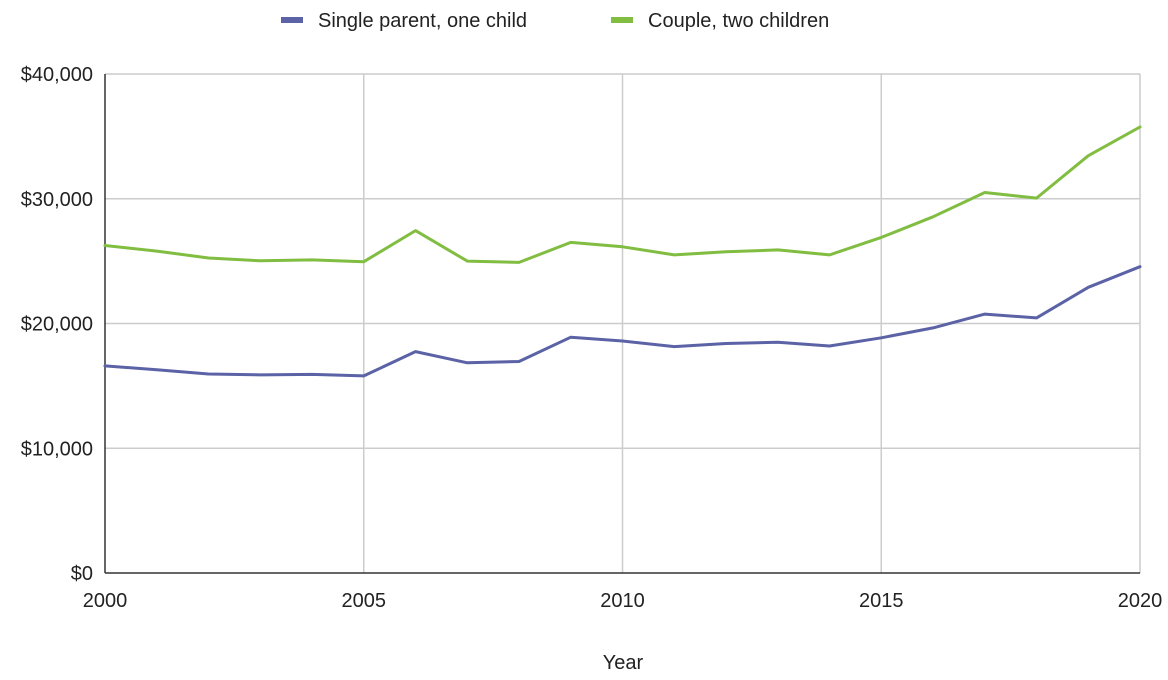  I want to click on x-tick-label: 2000, so click(105, 601).